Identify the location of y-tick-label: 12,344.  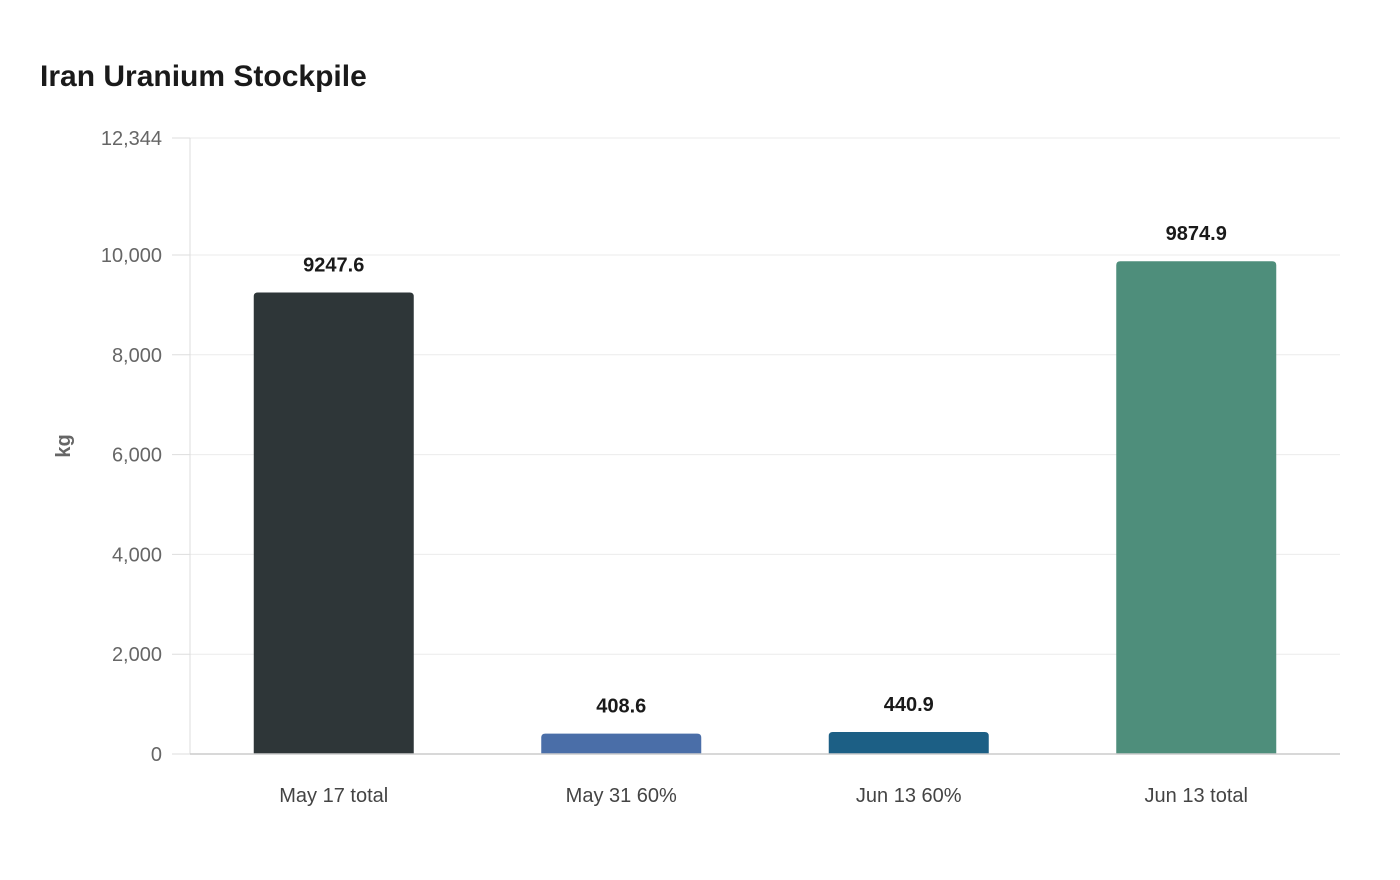
(131, 139).